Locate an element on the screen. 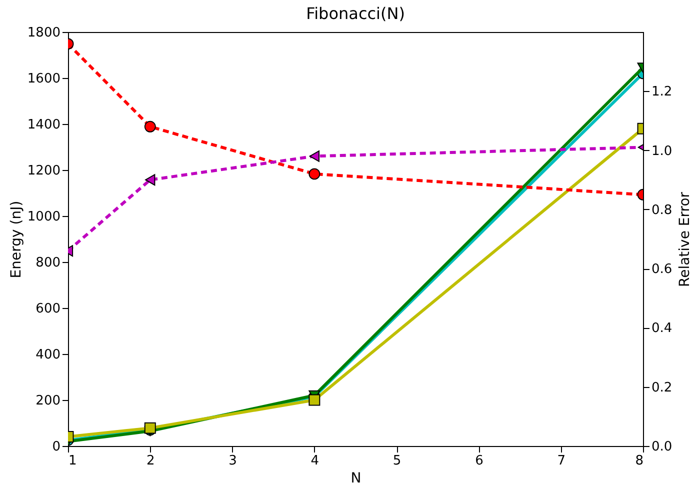 This screenshot has height=491, width=700. chart-title: Fibonacci(N) is located at coordinates (355, 13).